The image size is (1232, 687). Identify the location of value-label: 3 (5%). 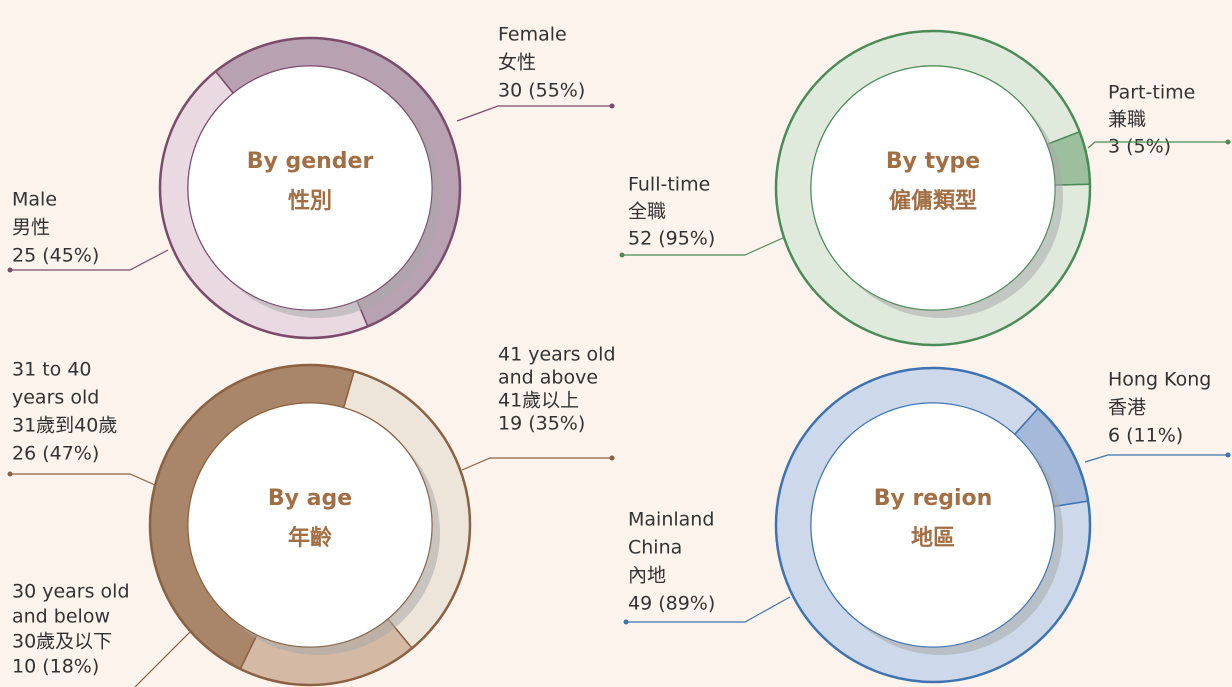
(1139, 147).